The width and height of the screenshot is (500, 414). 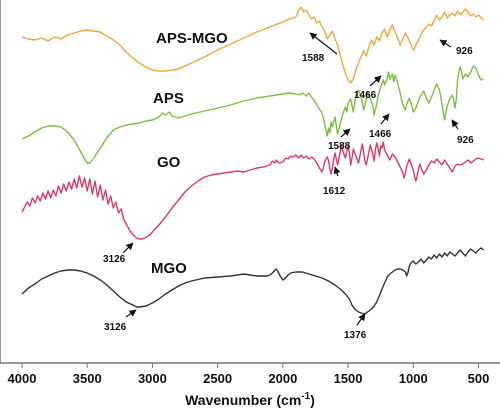 I want to click on annotation-mgo-3126: 3126, so click(x=120, y=321).